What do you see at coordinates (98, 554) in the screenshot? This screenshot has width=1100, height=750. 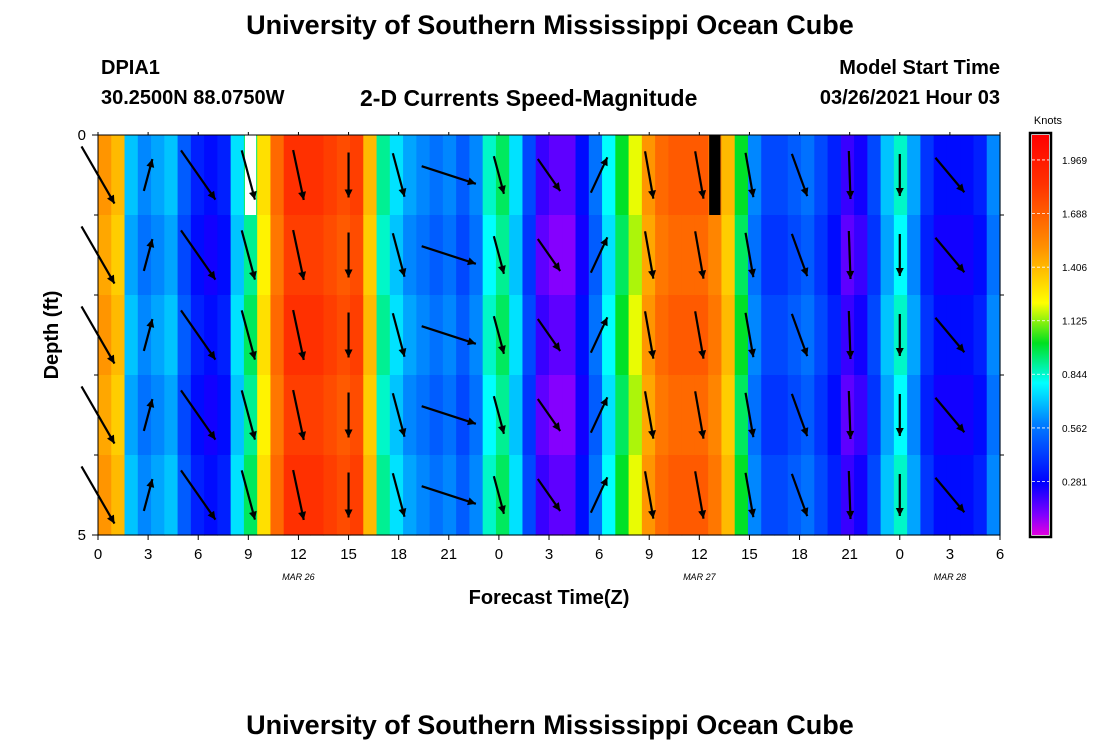 I see `x-tick-label: 0` at bounding box center [98, 554].